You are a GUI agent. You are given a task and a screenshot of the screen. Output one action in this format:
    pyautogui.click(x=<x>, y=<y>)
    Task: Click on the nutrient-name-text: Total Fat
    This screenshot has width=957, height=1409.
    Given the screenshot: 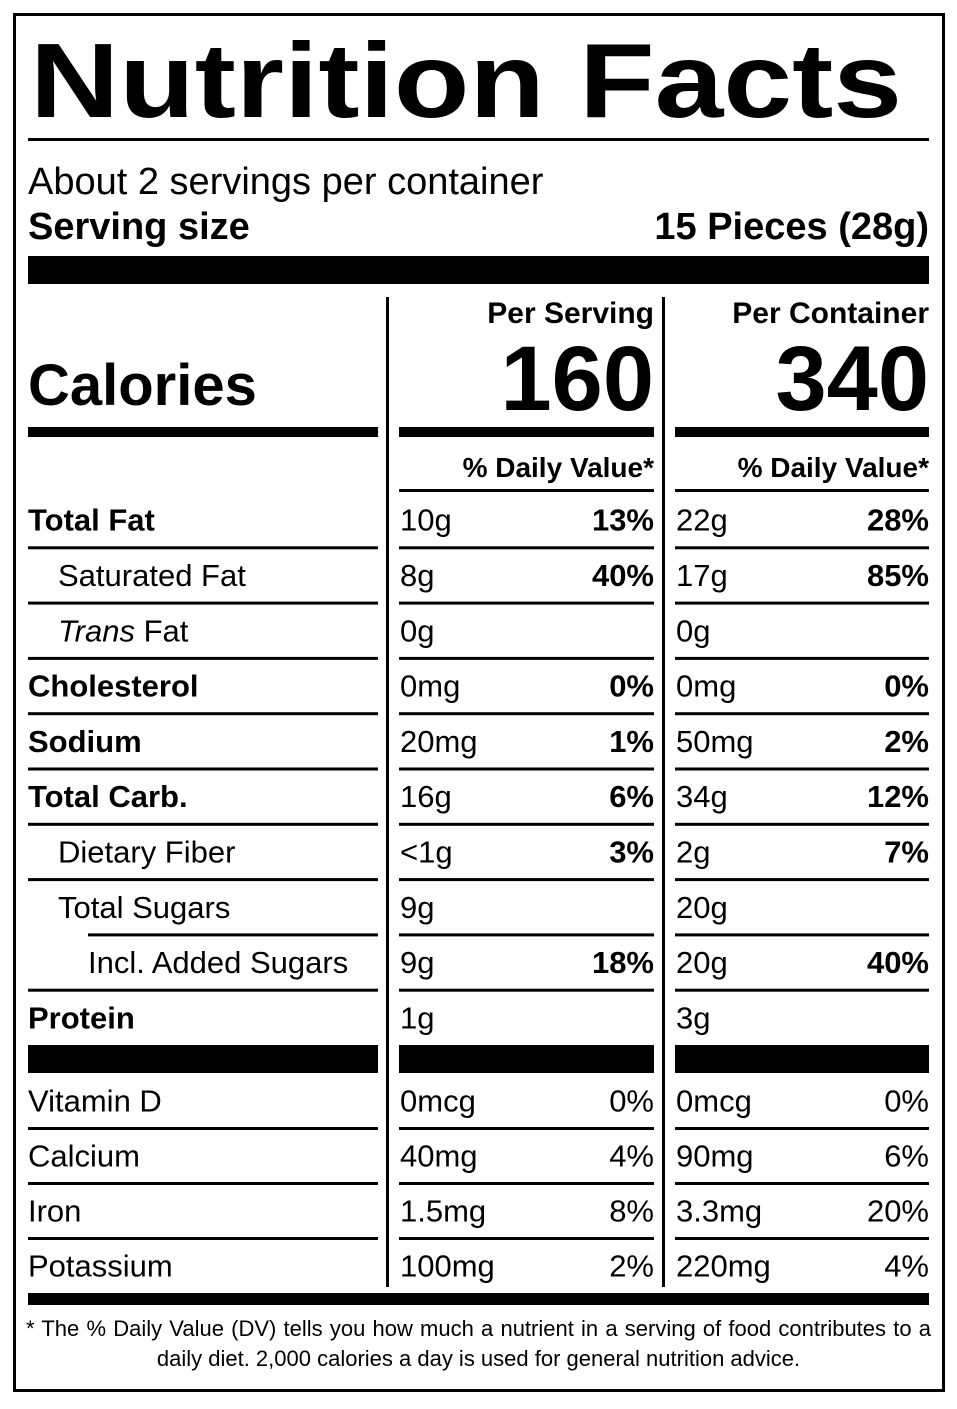 What is the action you would take?
    pyautogui.click(x=91, y=520)
    